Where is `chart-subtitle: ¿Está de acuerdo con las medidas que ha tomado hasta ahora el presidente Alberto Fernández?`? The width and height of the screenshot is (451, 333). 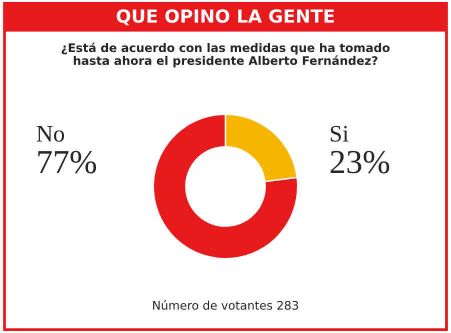 chart-subtitle: ¿Está de acuerdo con las medidas que ha tomado hasta ahora el presidente Alberto Fernández? is located at coordinates (226, 55).